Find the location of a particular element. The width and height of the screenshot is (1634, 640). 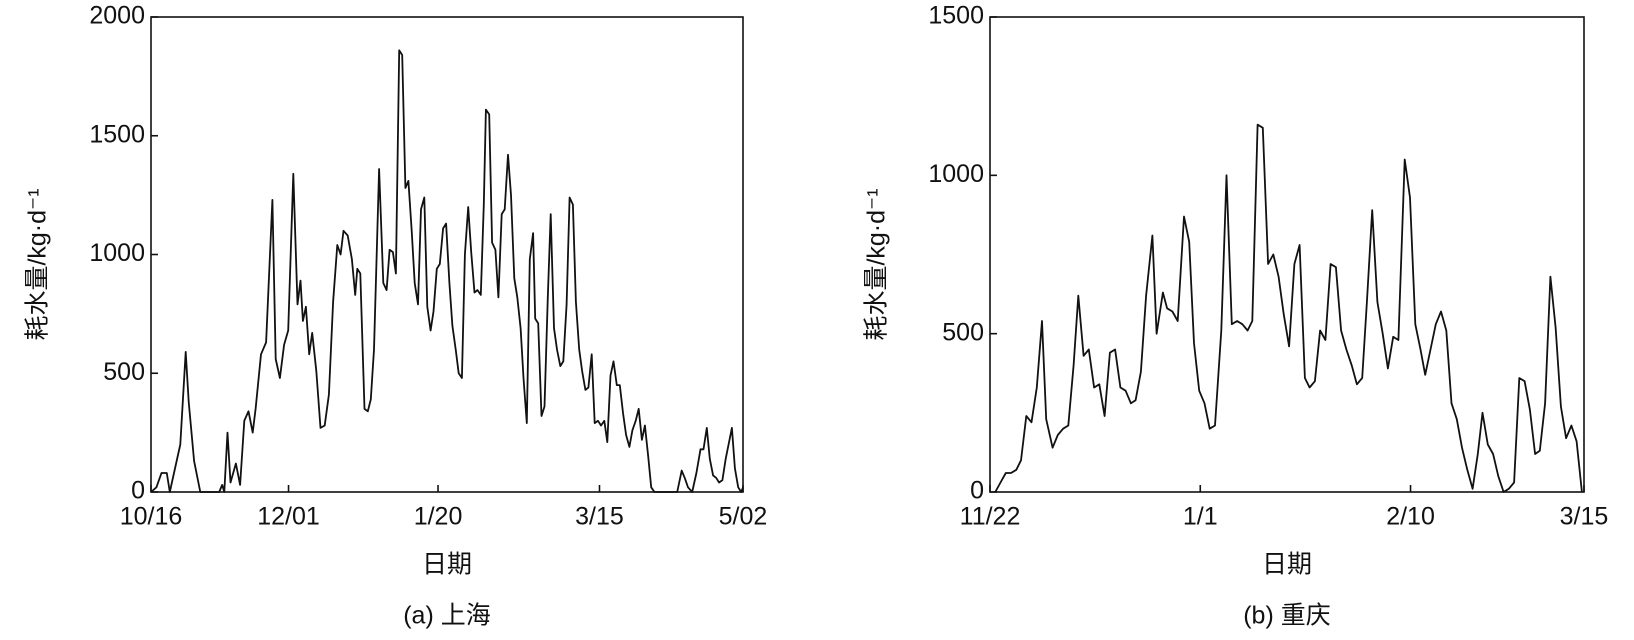

x-tick-label: 12/01 is located at coordinates (288, 517).